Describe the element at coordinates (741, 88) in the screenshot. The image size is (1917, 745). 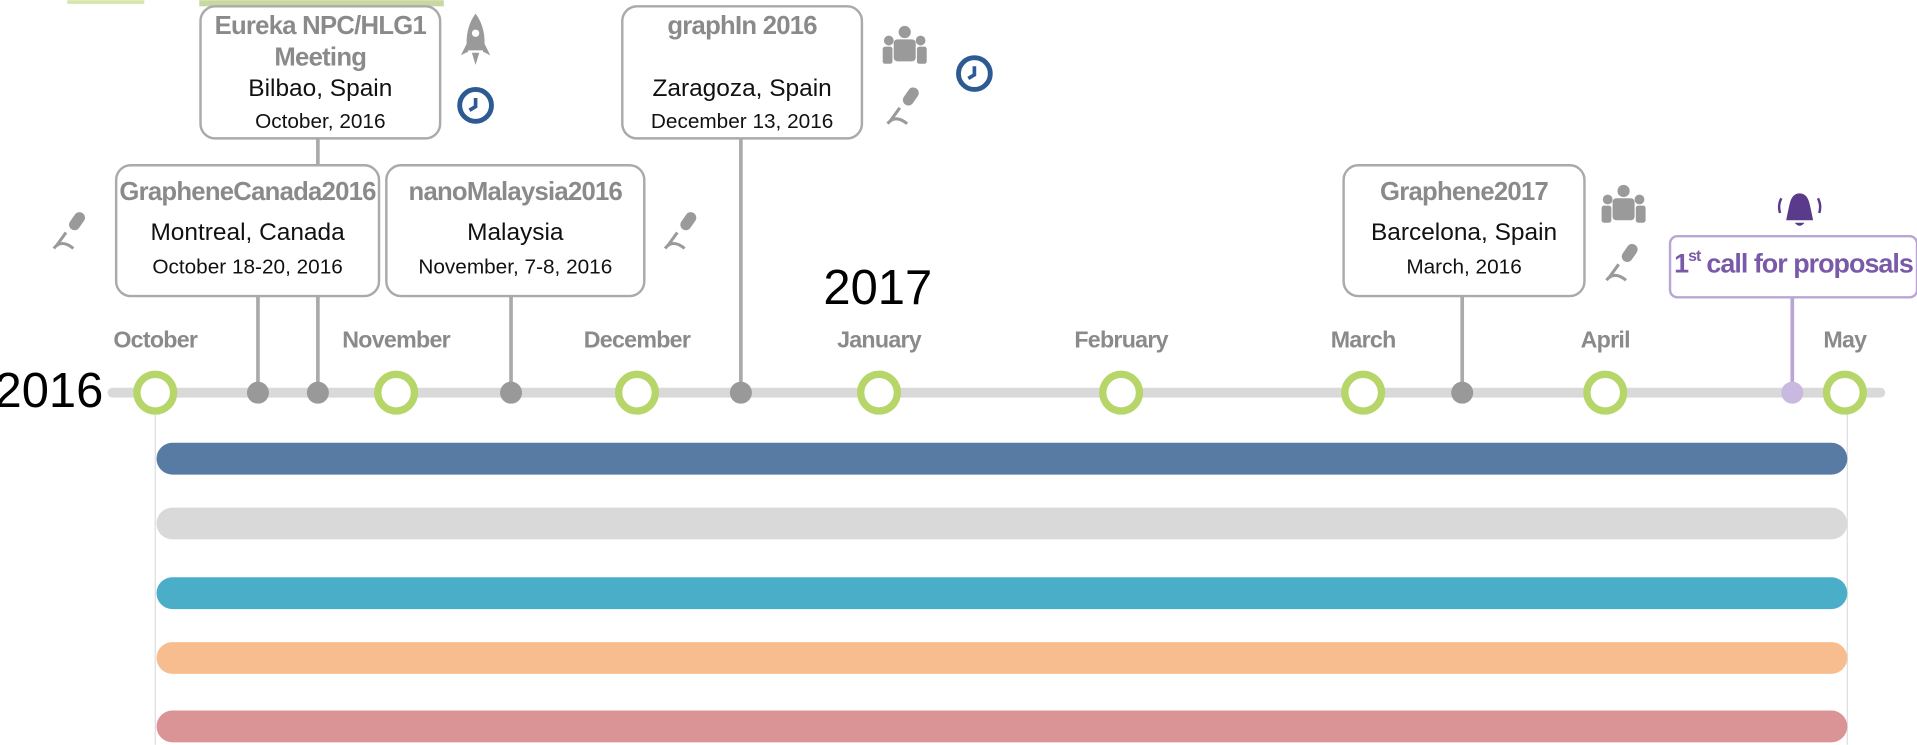
I see `event-location: Zaragoza, Spain` at that location.